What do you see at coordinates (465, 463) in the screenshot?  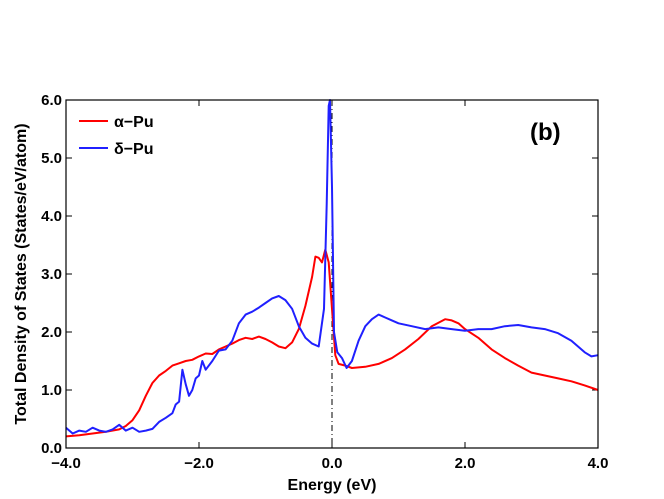 I see `x-tick-label: 2.0` at bounding box center [465, 463].